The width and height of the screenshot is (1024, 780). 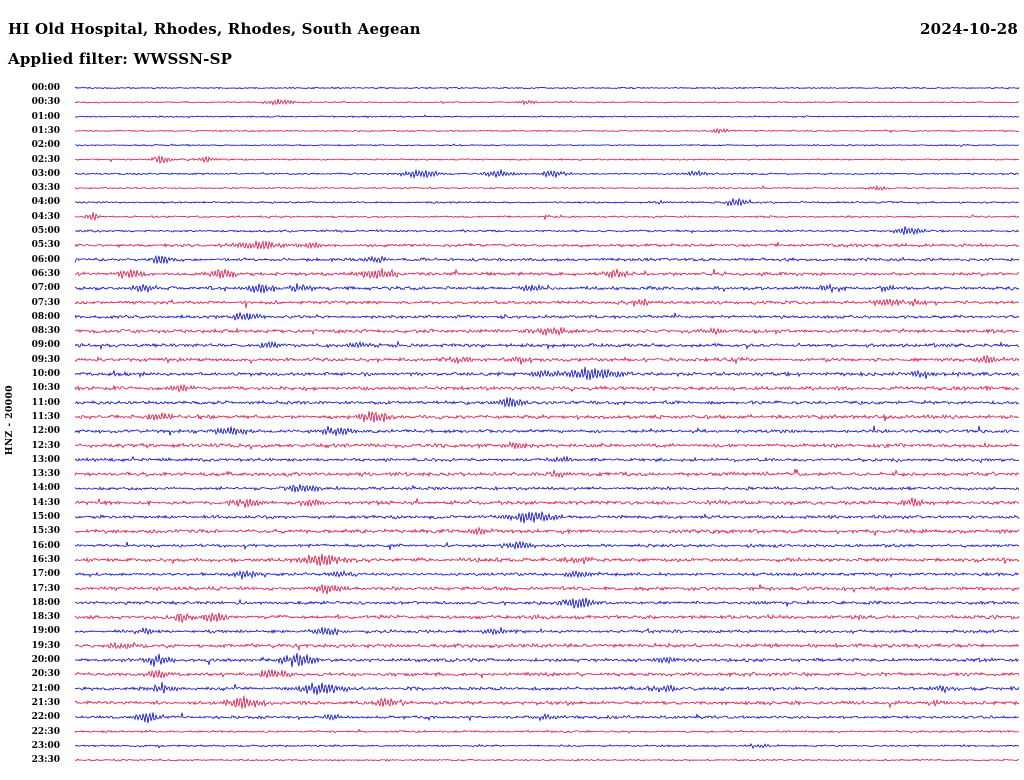 What do you see at coordinates (45, 374) in the screenshot?
I see `time-label: 10:00` at bounding box center [45, 374].